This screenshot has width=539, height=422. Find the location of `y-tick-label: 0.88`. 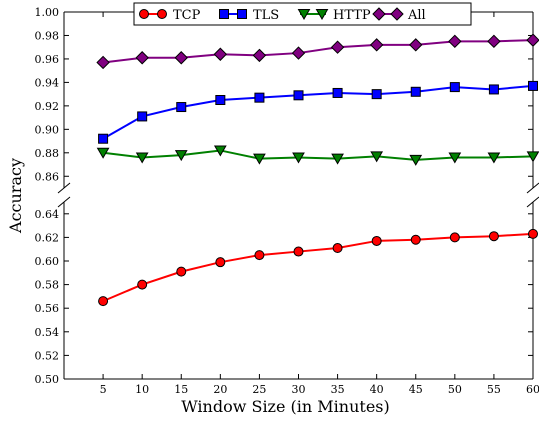

y-tick-label: 0.88 is located at coordinates (47, 153).